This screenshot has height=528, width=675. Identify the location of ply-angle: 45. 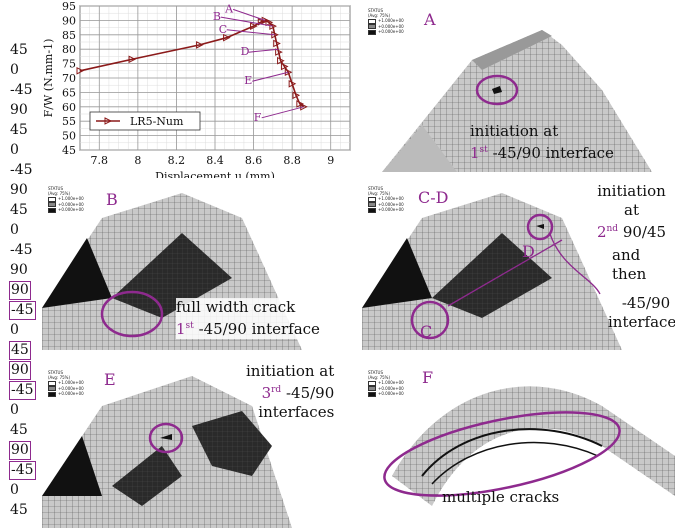
(20, 350).